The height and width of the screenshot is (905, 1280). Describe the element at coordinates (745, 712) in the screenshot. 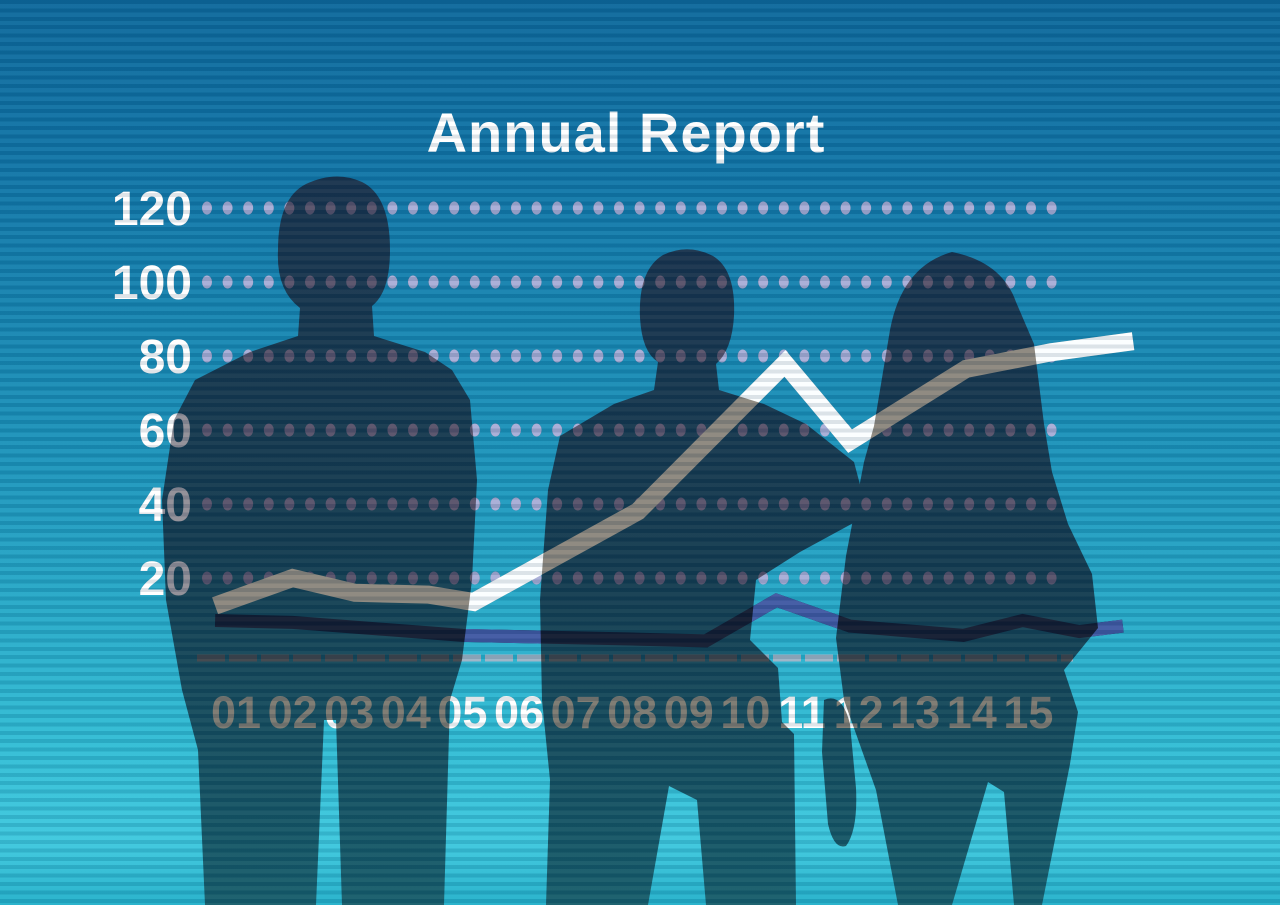

I see `x-axis-tick-label: 10` at that location.